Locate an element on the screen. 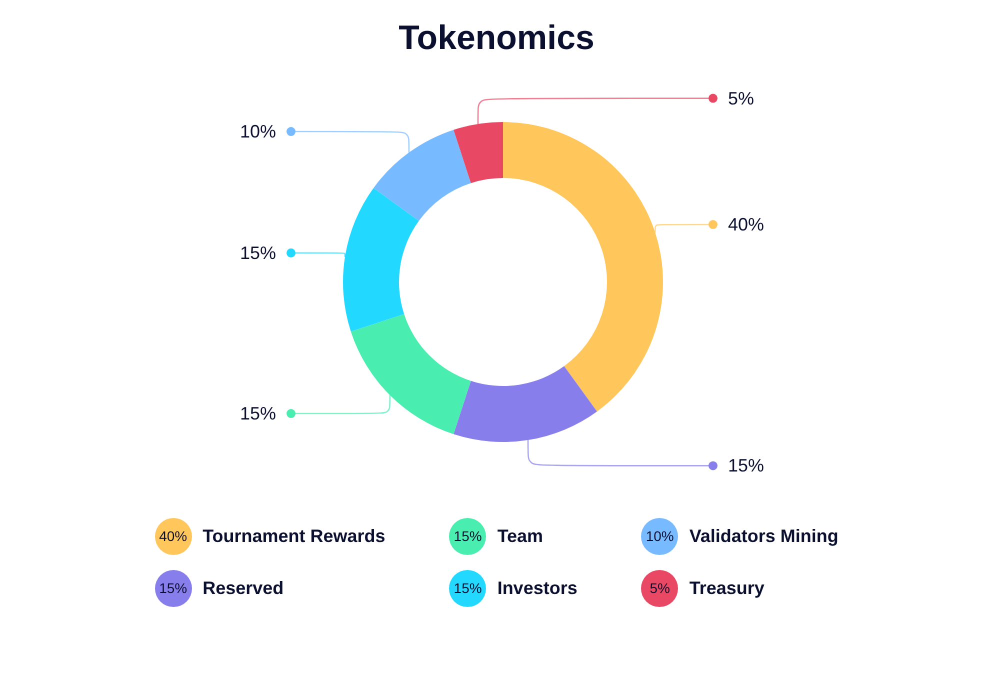  text: 10% is located at coordinates (660, 536).